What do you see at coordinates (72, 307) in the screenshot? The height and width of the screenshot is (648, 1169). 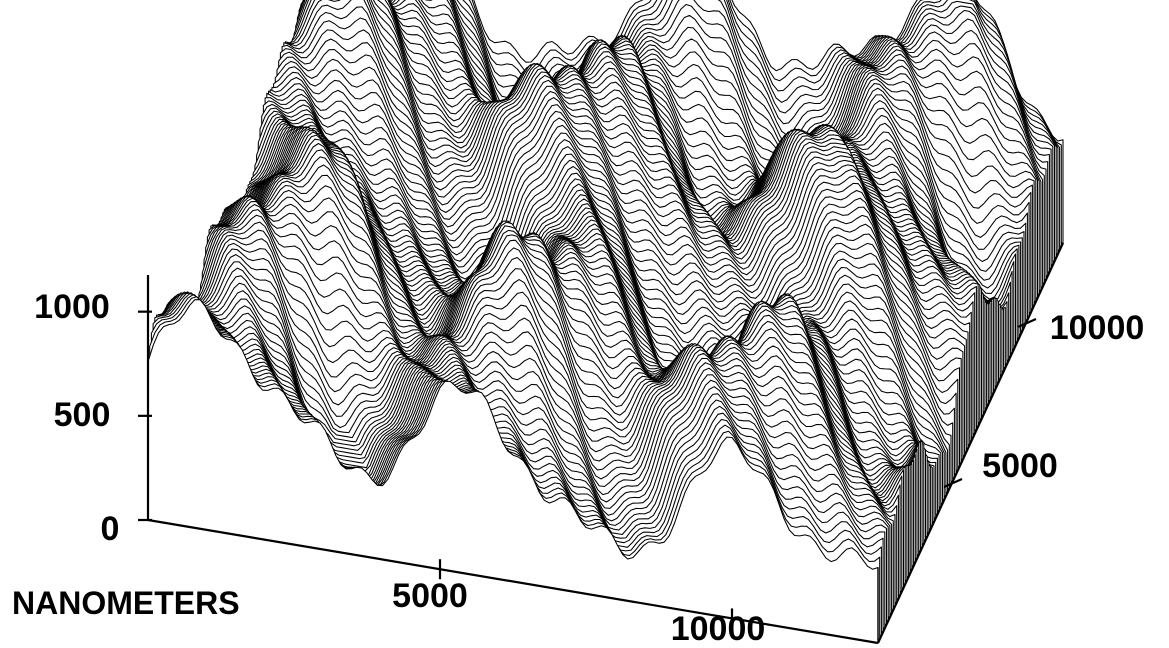 I see `z-tick-label-1000: 1000` at bounding box center [72, 307].